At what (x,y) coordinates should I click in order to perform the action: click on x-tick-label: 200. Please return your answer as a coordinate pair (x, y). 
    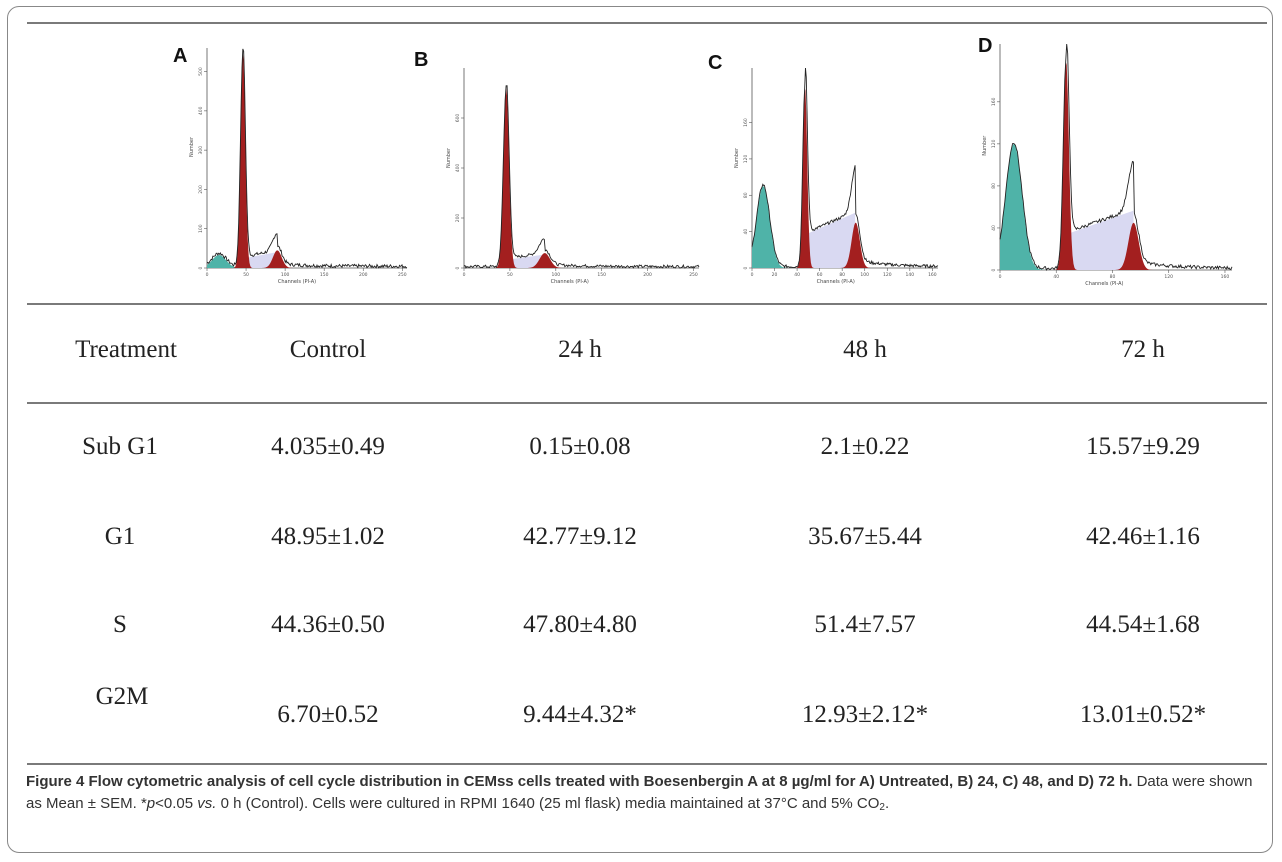
    Looking at the image, I should click on (647, 275).